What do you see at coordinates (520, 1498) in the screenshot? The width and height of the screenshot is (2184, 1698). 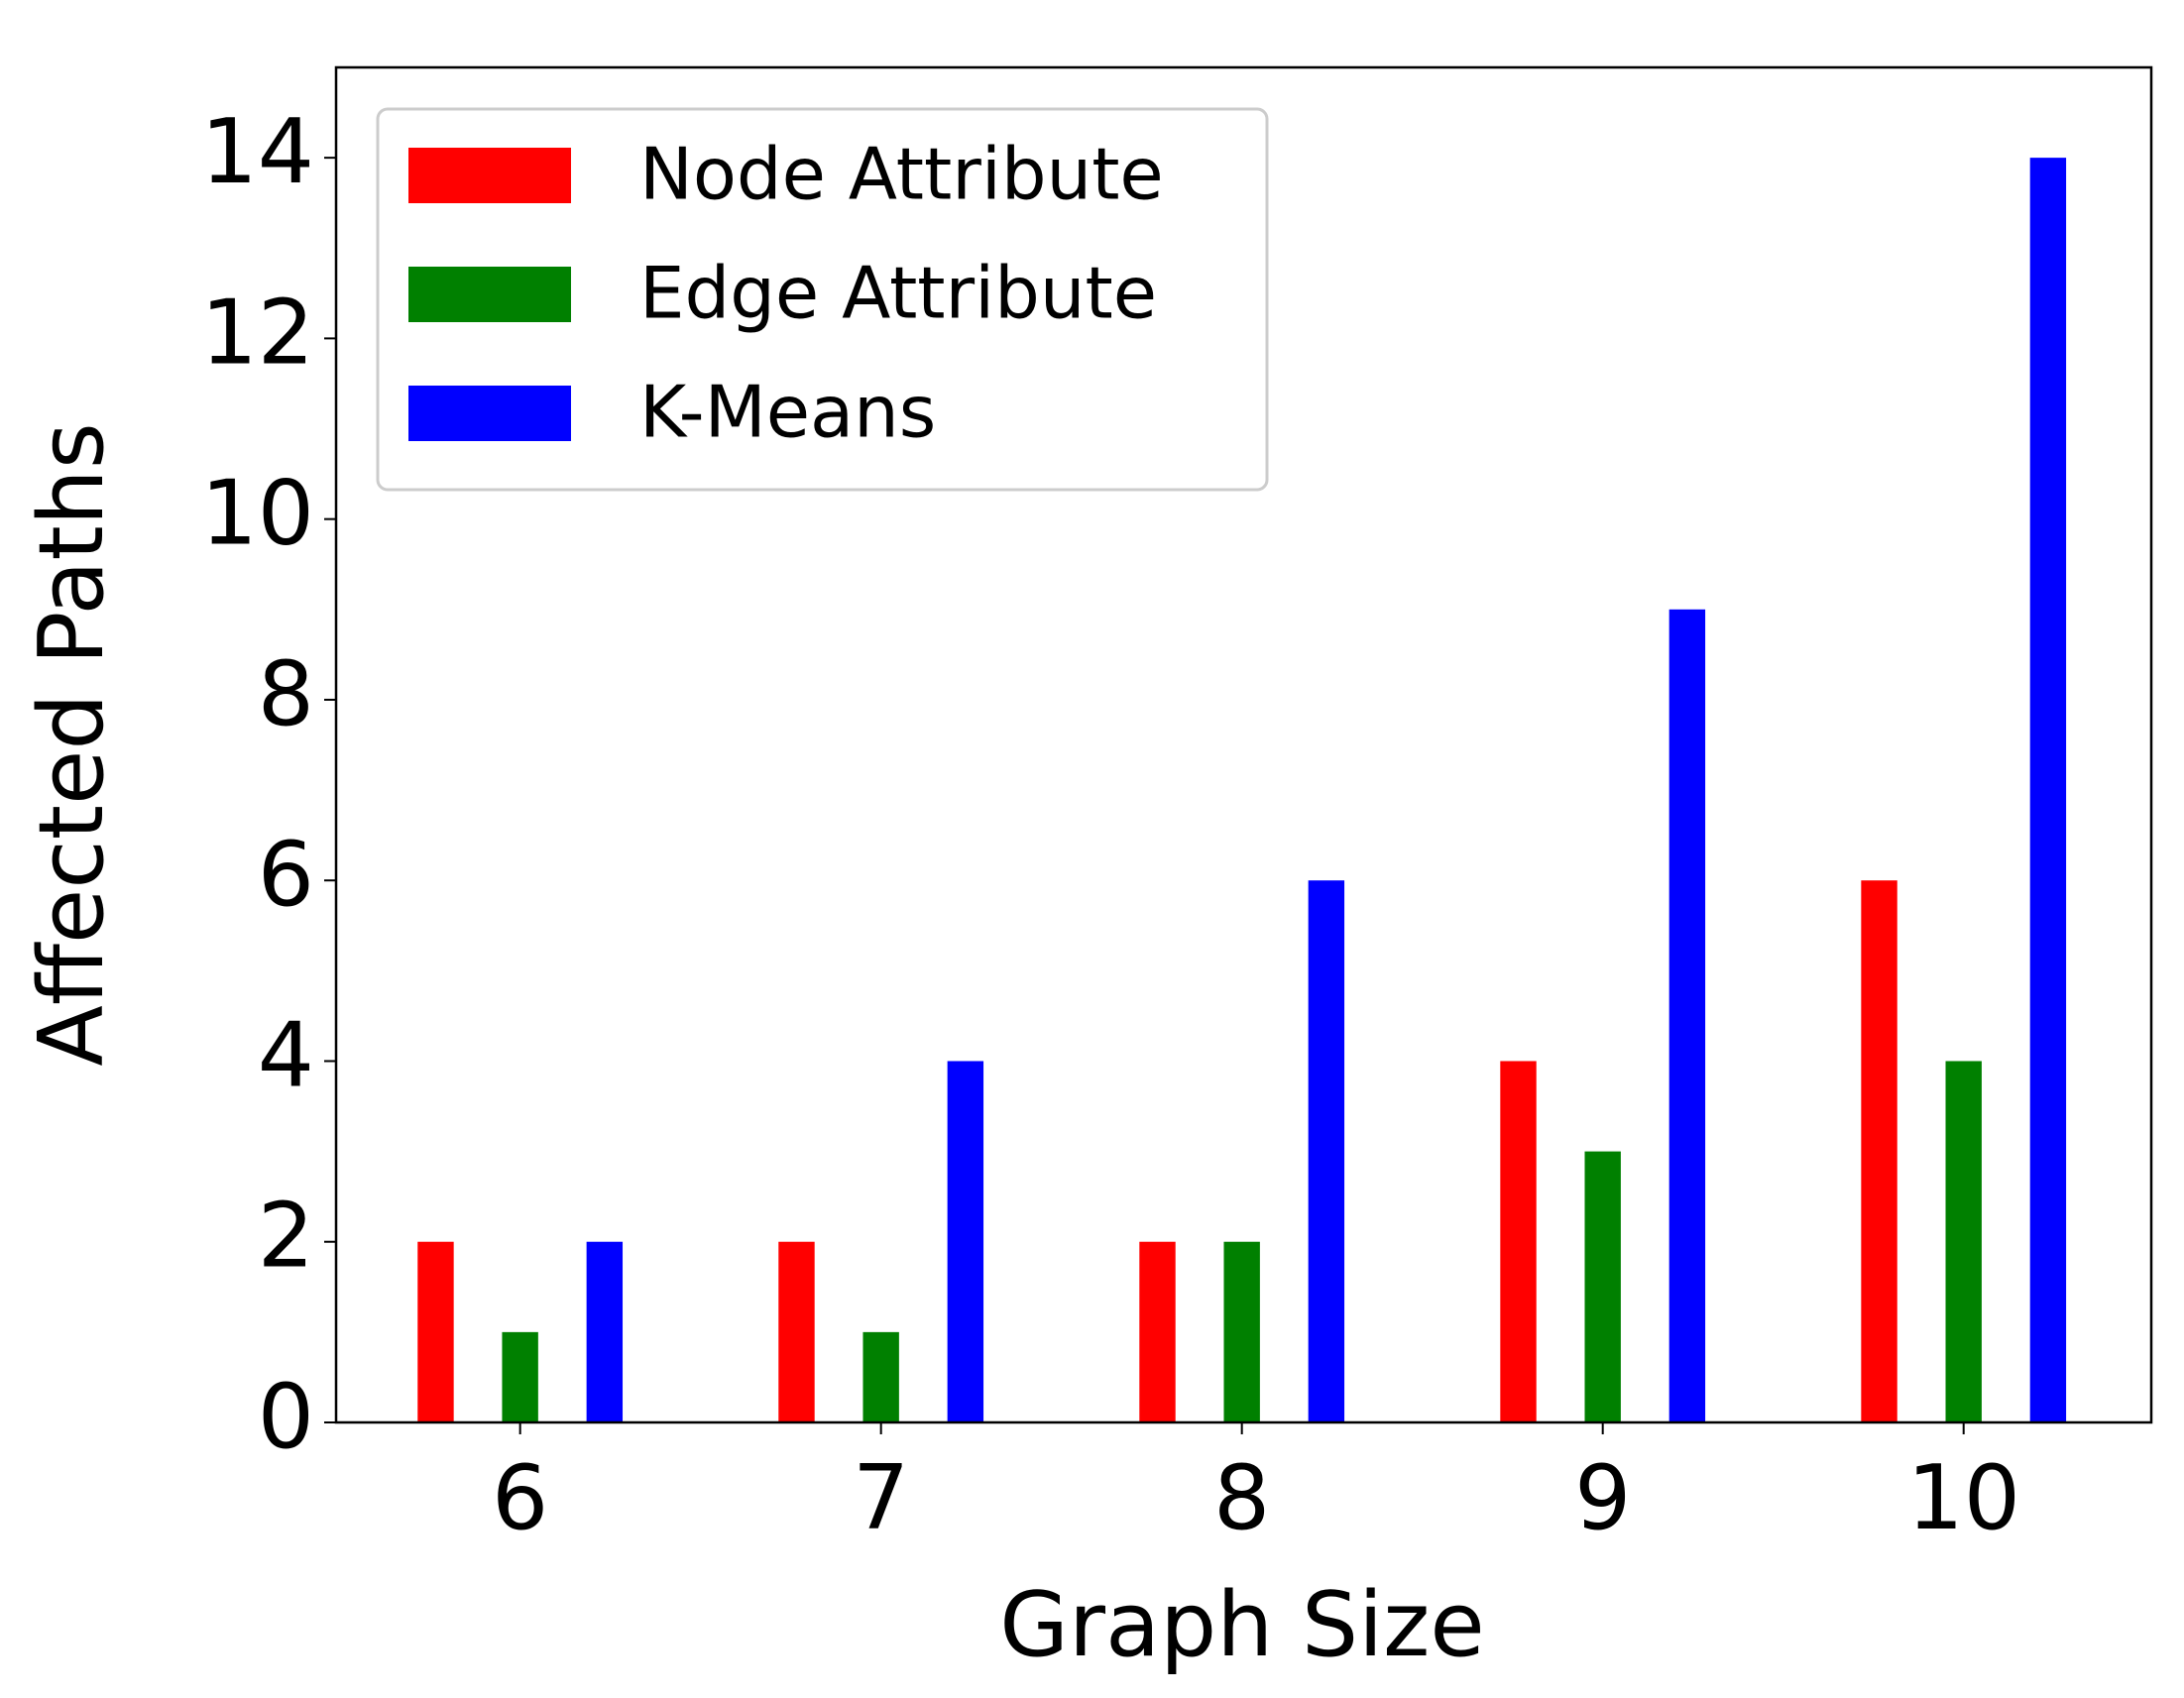 I see `x-tick-label: 6` at bounding box center [520, 1498].